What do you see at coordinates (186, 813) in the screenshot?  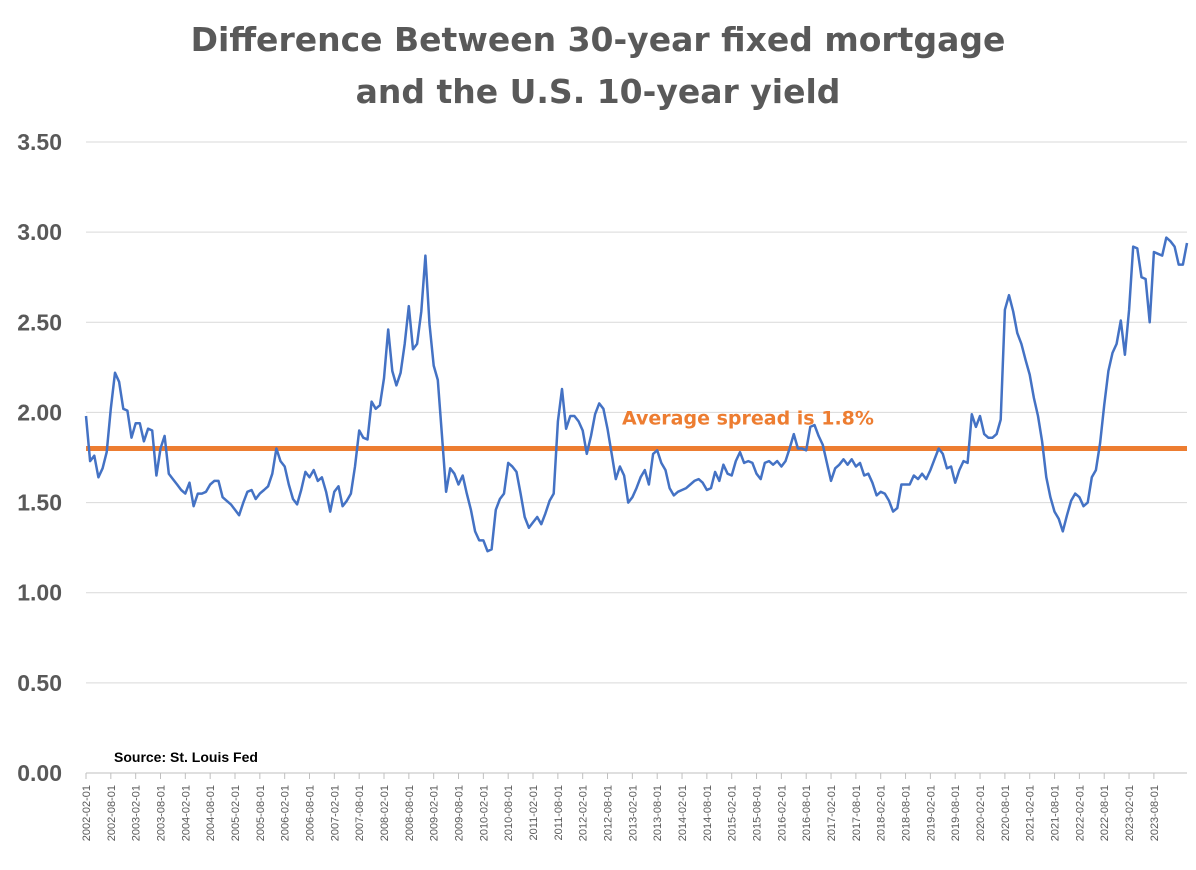 I see `x-tick-label: 2004-02-01` at bounding box center [186, 813].